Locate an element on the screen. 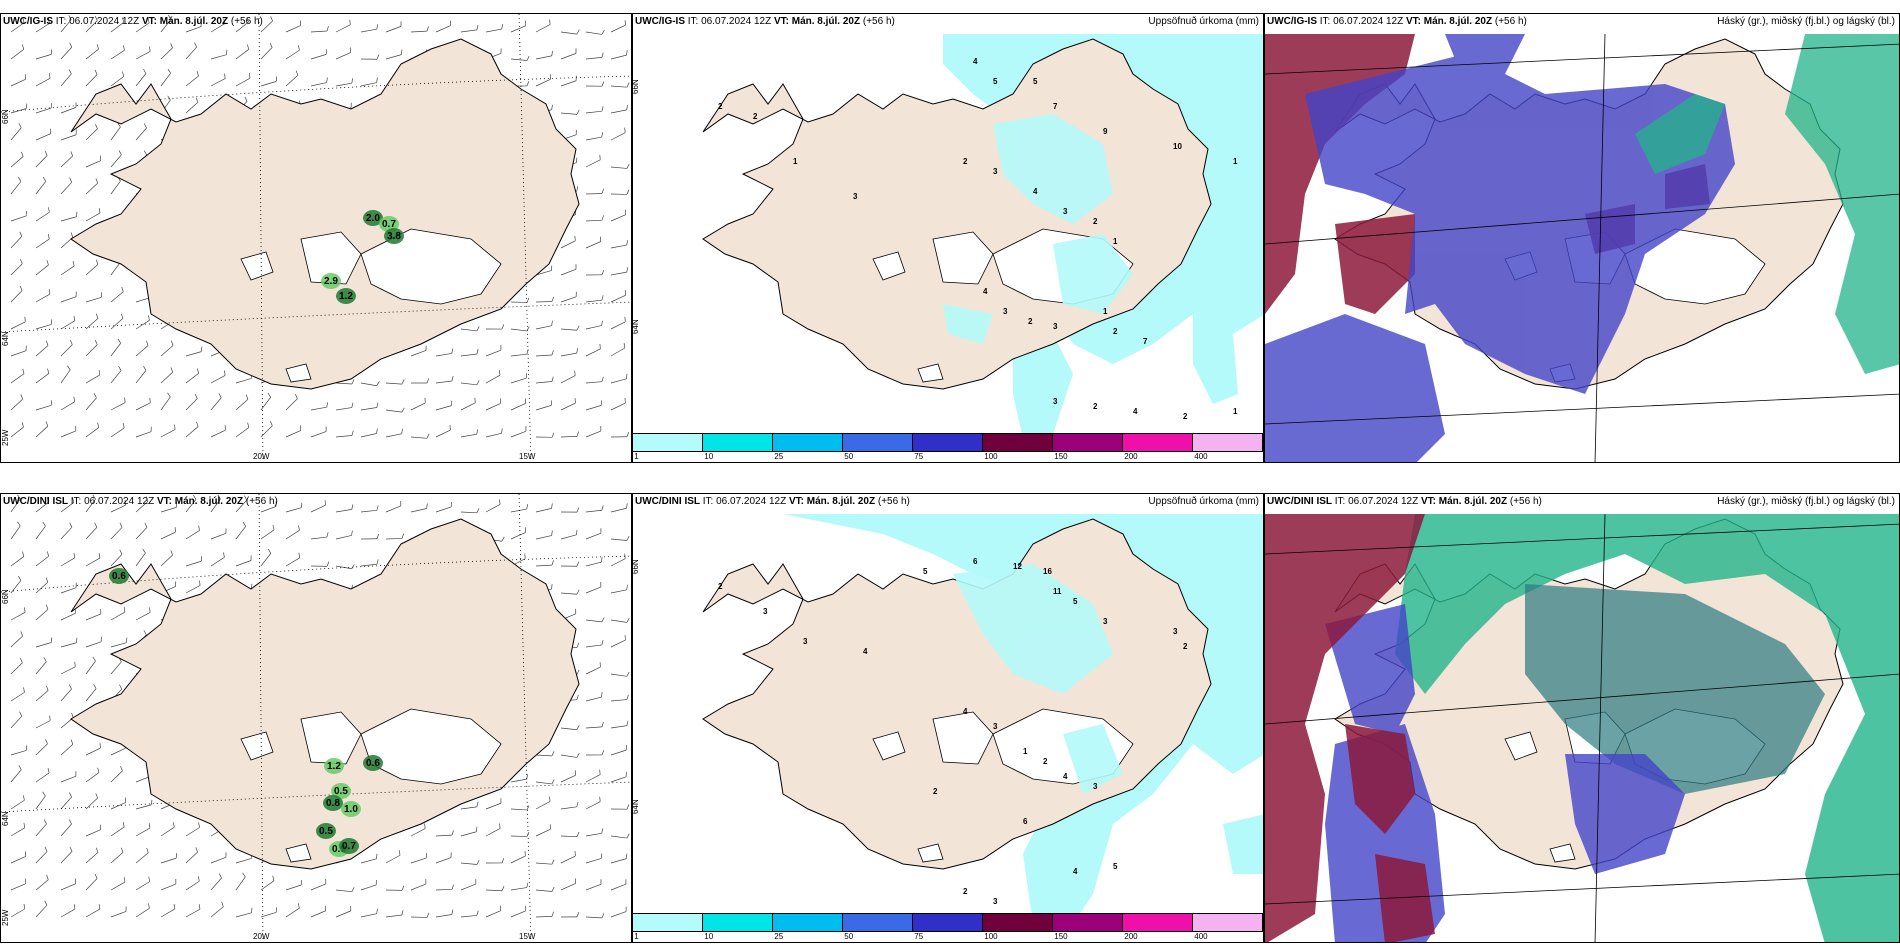 This screenshot has width=1900, height=950. cloud-cover-low is located at coordinates (1350, 728).